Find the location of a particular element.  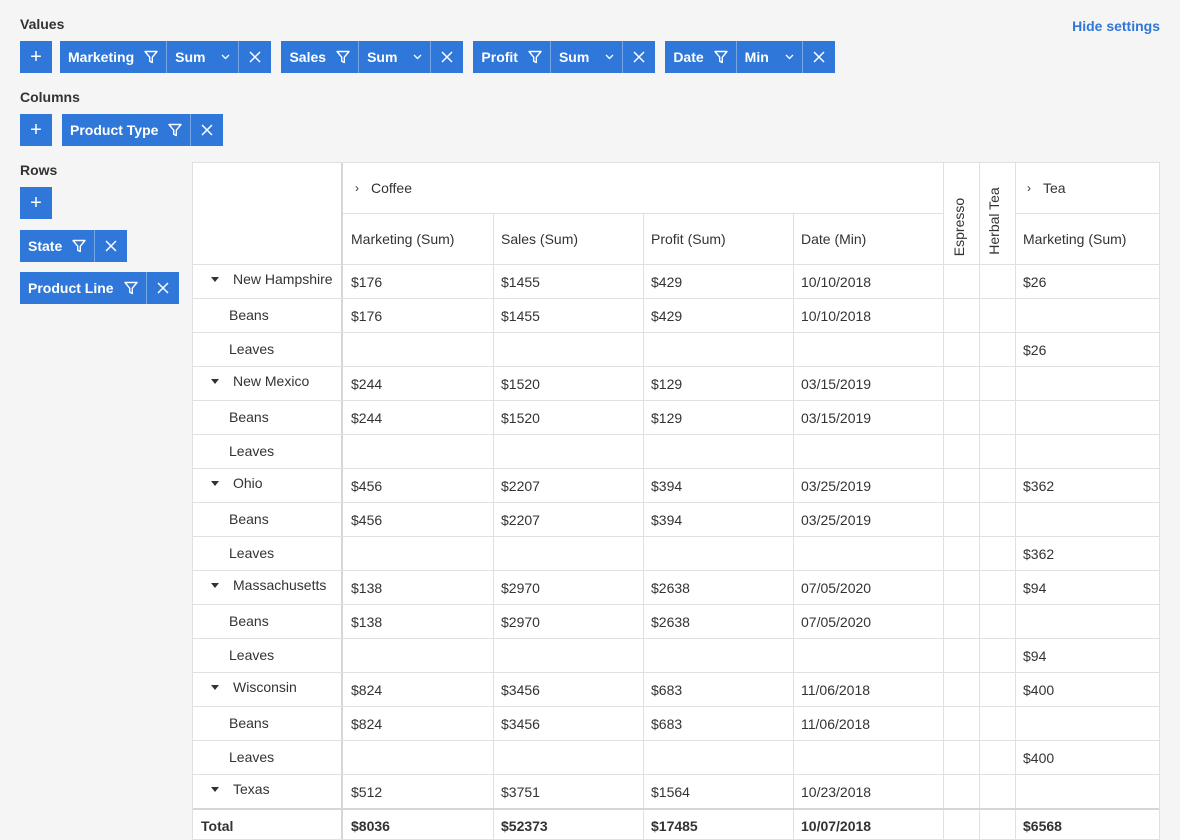

remove-column-button is located at coordinates (207, 130).